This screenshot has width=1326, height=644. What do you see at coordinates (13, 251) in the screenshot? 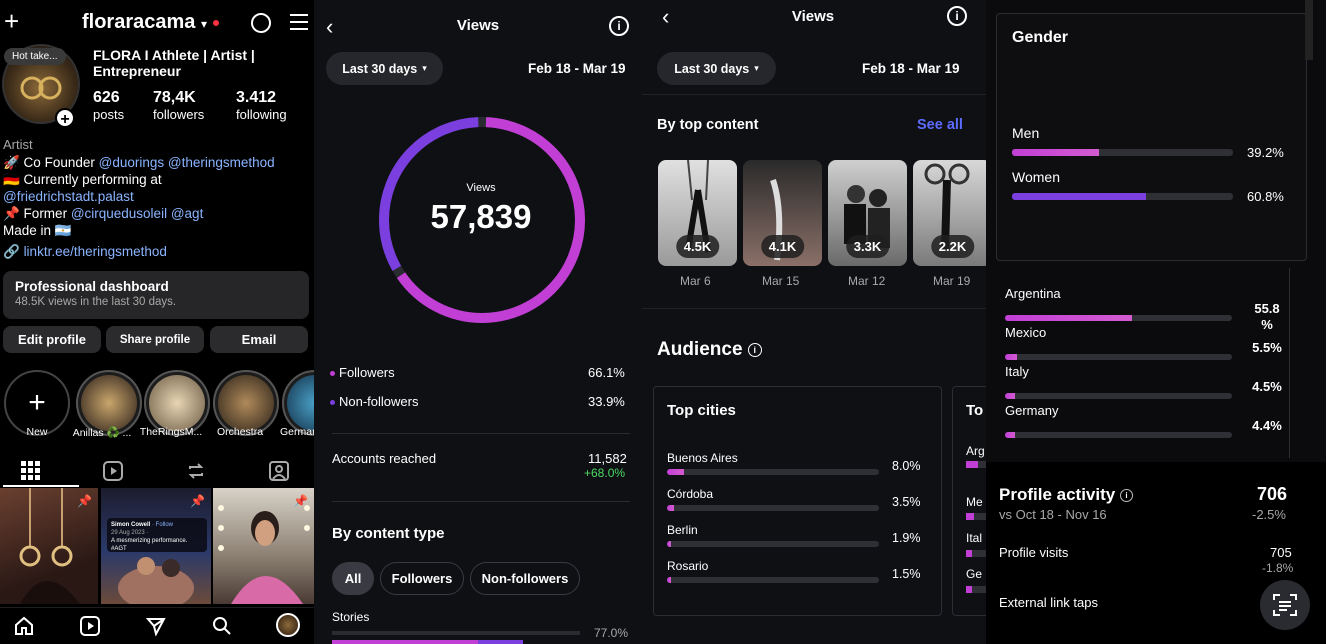
I see `link-icon: 🔗` at bounding box center [13, 251].